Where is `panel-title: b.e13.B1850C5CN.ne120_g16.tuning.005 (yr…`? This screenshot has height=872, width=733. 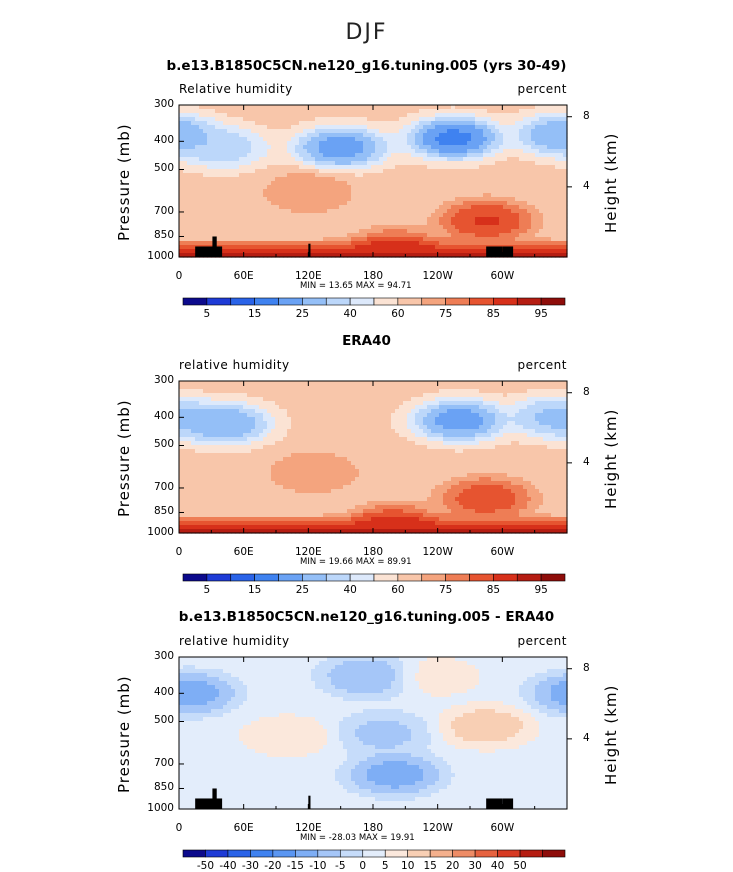 panel-title: b.e13.B1850C5CN.ne120_g16.tuning.005 (yr… is located at coordinates (366, 66).